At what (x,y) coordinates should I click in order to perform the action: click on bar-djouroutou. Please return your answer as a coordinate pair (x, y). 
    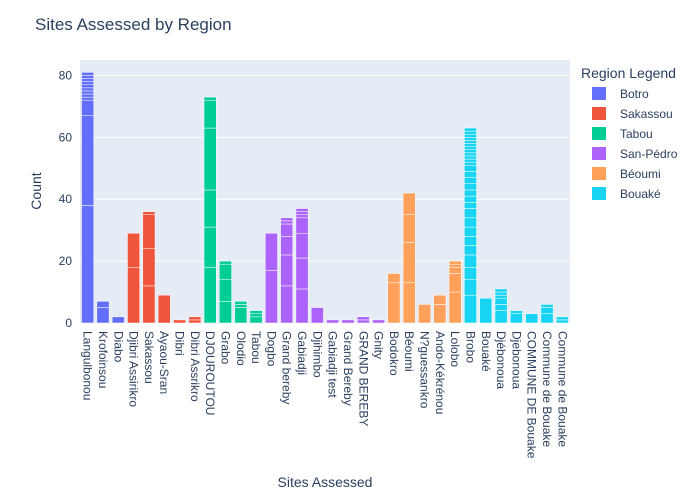
    Looking at the image, I should click on (210, 210).